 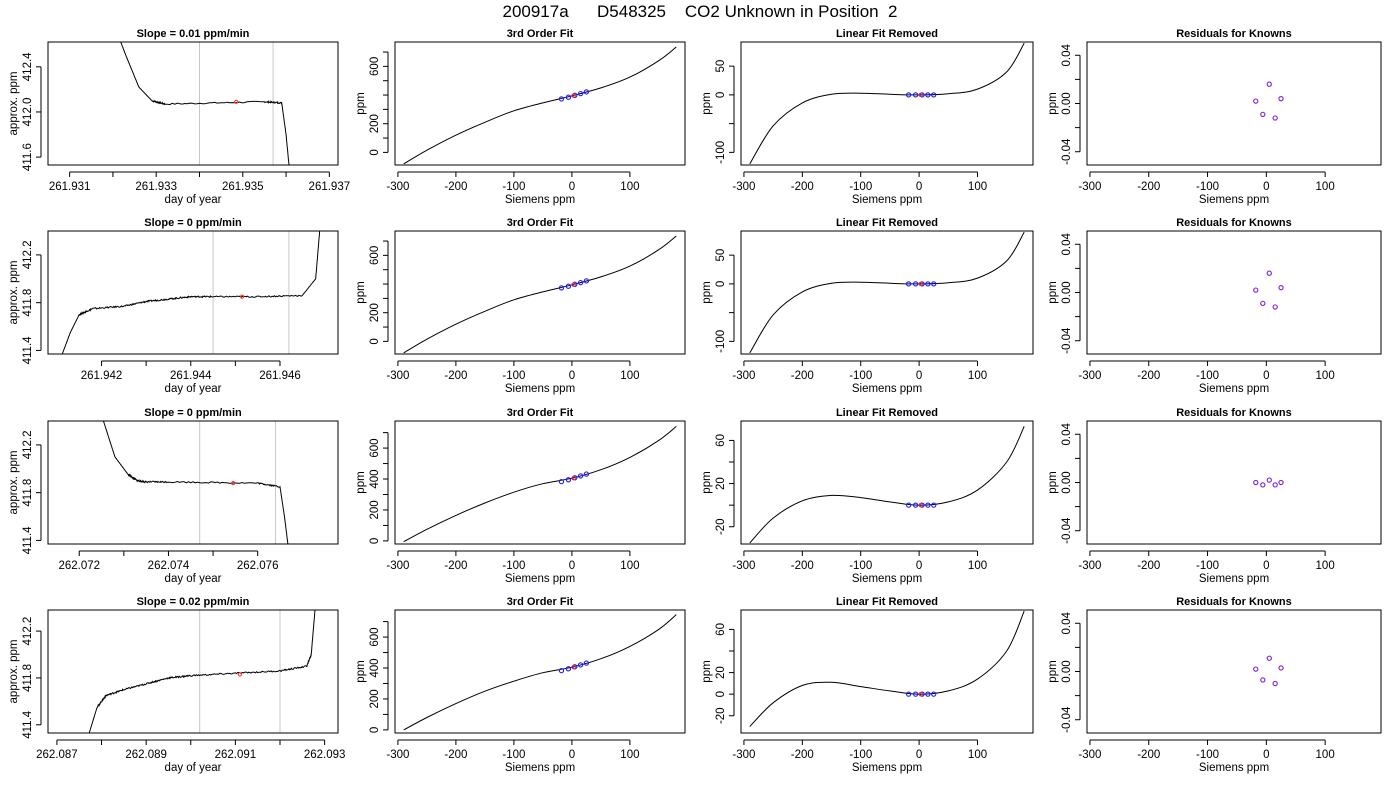 What do you see at coordinates (28, 112) in the screenshot?
I see `y-tick-label: 412.0` at bounding box center [28, 112].